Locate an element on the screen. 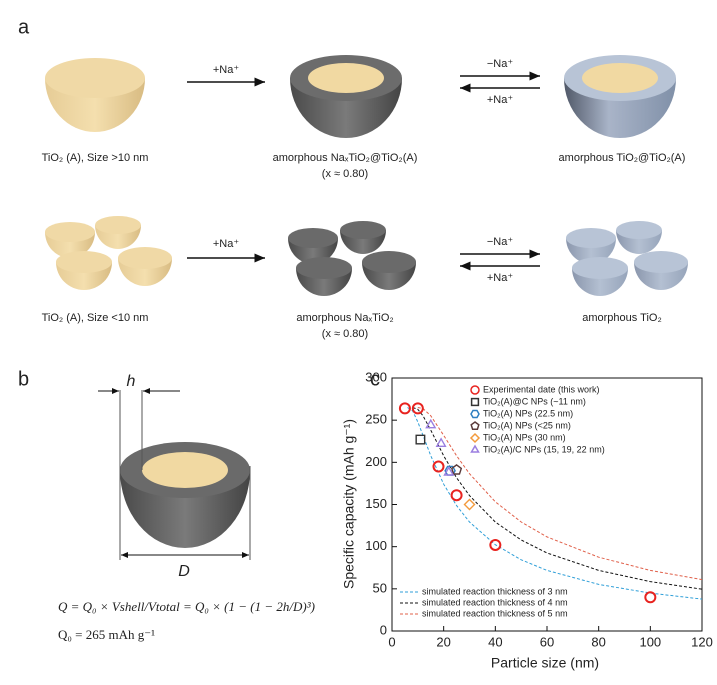 Image resolution: width=717 pixels, height=685 pixels. caption: amorphous NaₓTiO₂ is located at coordinates (344, 318).